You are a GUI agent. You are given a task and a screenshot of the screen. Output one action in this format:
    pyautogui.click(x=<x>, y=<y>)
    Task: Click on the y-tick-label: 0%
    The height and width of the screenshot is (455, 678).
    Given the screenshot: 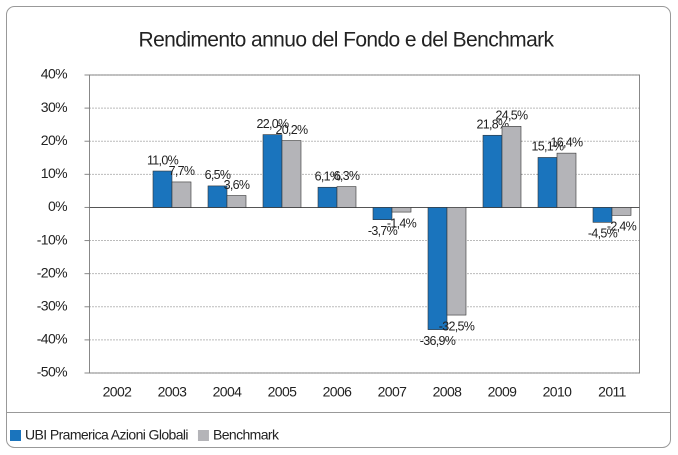 What is the action you would take?
    pyautogui.click(x=57, y=206)
    